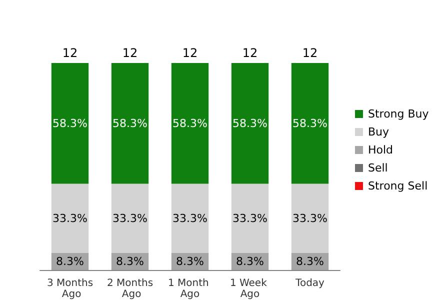  I want to click on x-tick-label: 3 Months Ago, so click(70, 289).